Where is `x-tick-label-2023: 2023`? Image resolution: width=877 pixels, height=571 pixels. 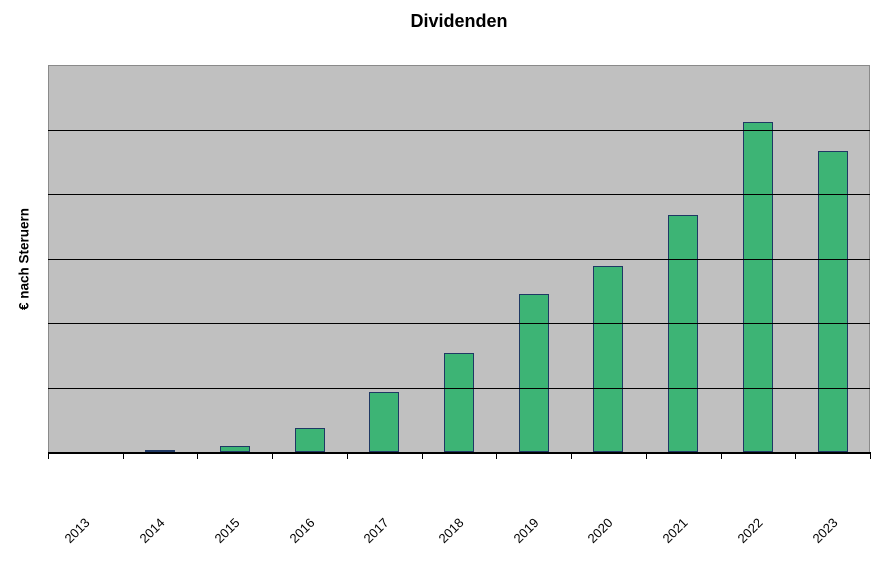
x-tick-label-2023: 2023 is located at coordinates (825, 531).